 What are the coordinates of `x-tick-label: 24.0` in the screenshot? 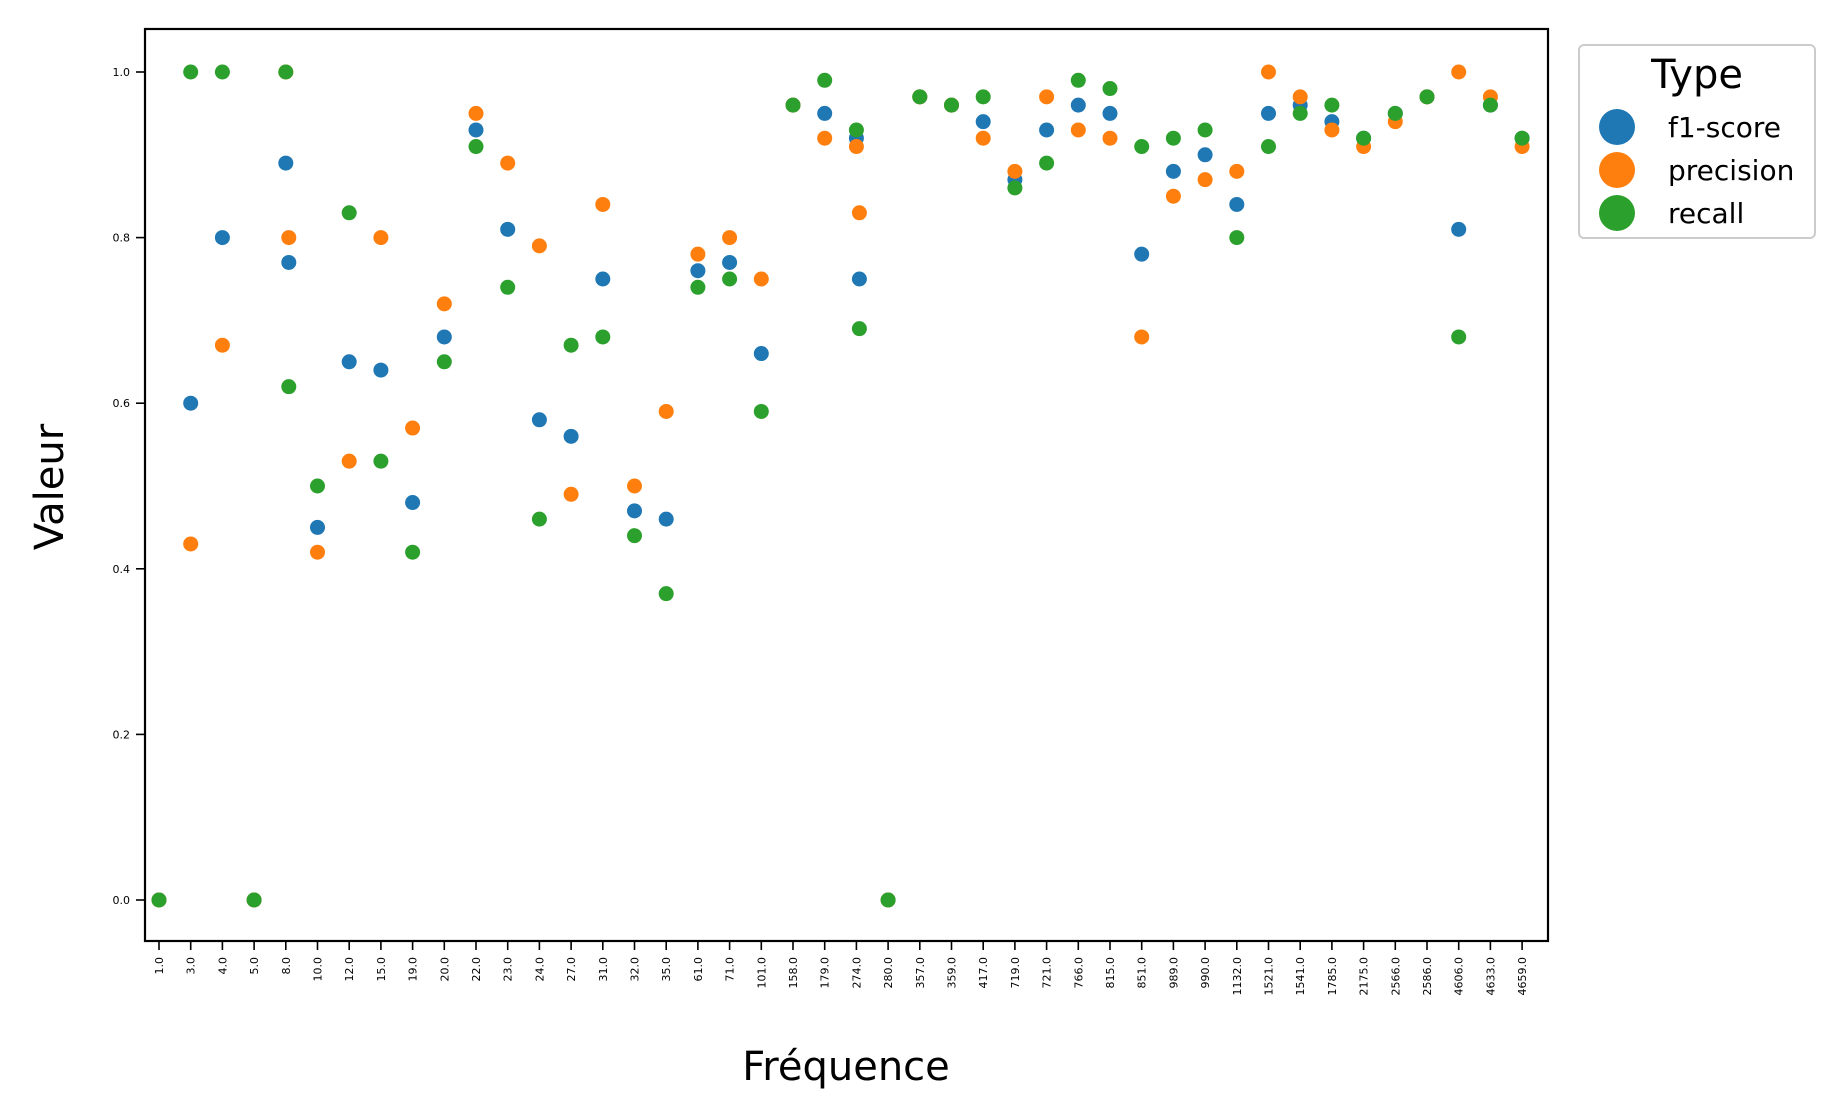 It's located at (539, 969).